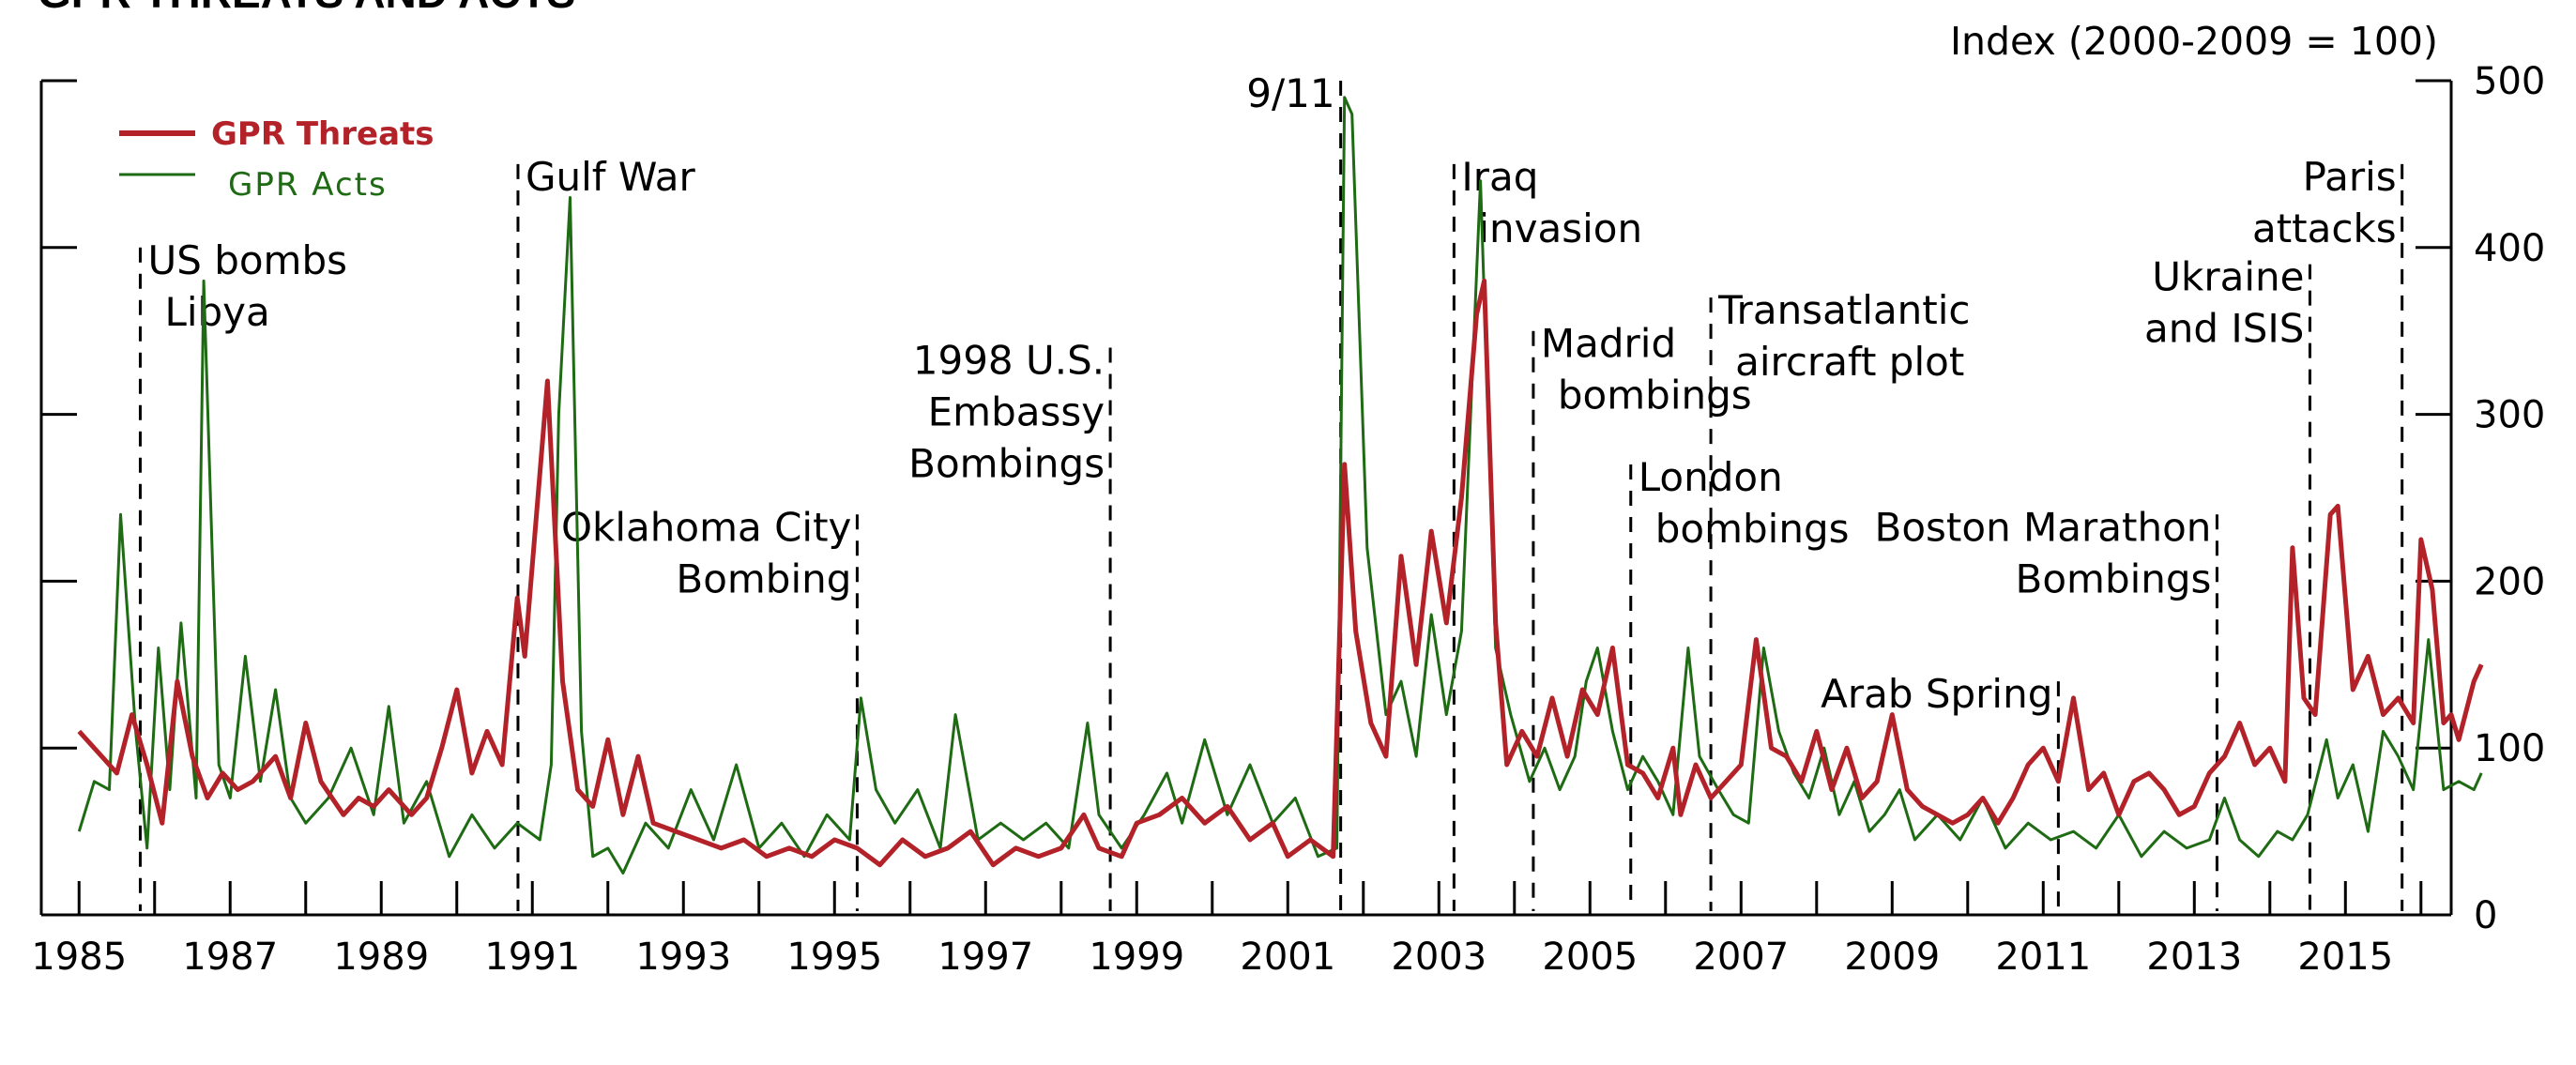 The height and width of the screenshot is (1065, 2576). Describe the element at coordinates (2324, 228) in the screenshot. I see `event-label: attacks` at that location.